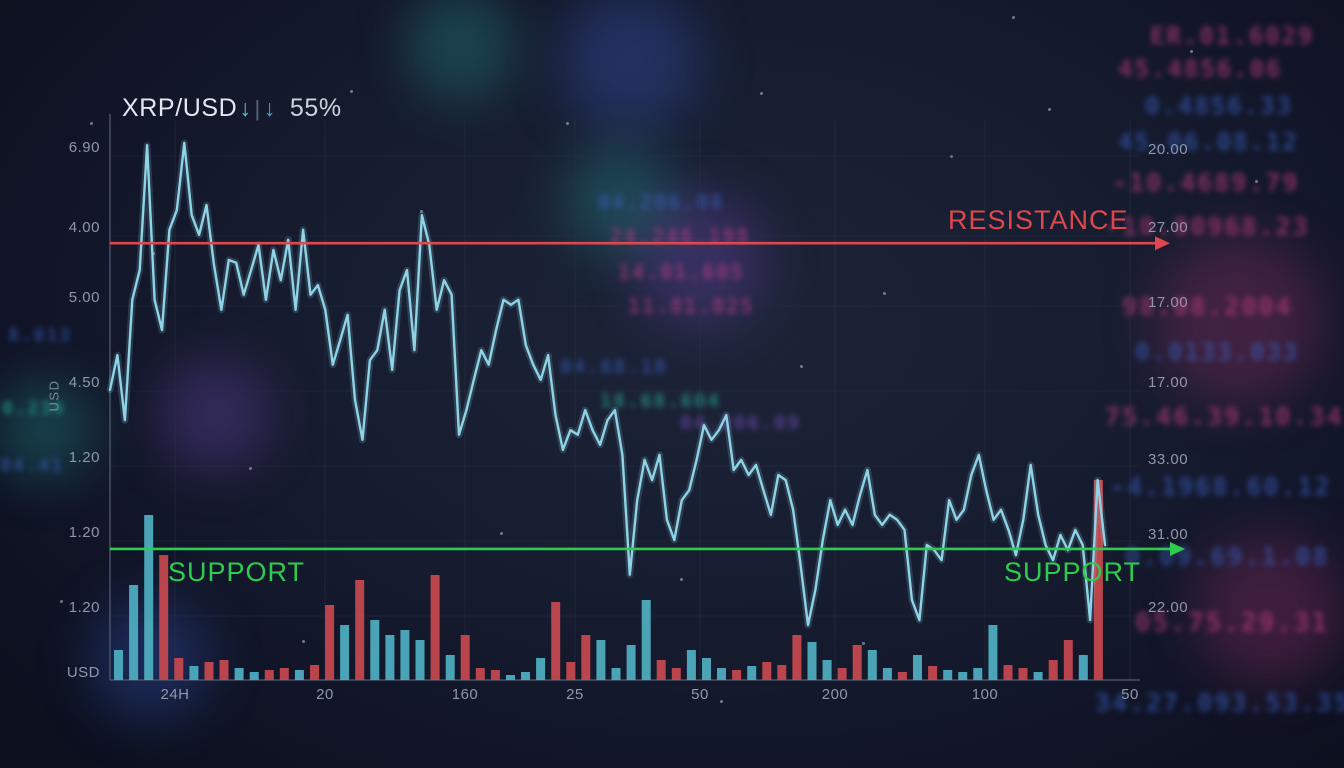  Describe the element at coordinates (54, 395) in the screenshot. I see `y-axis-unit-label: USD` at that location.